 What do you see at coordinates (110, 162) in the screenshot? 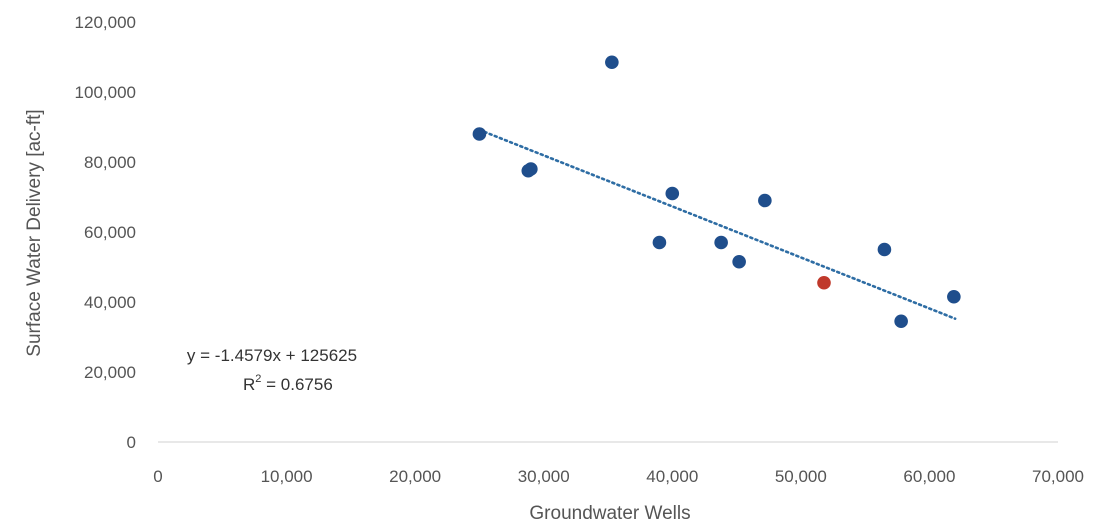
I see `y-tick-label: 80,000` at bounding box center [110, 162].